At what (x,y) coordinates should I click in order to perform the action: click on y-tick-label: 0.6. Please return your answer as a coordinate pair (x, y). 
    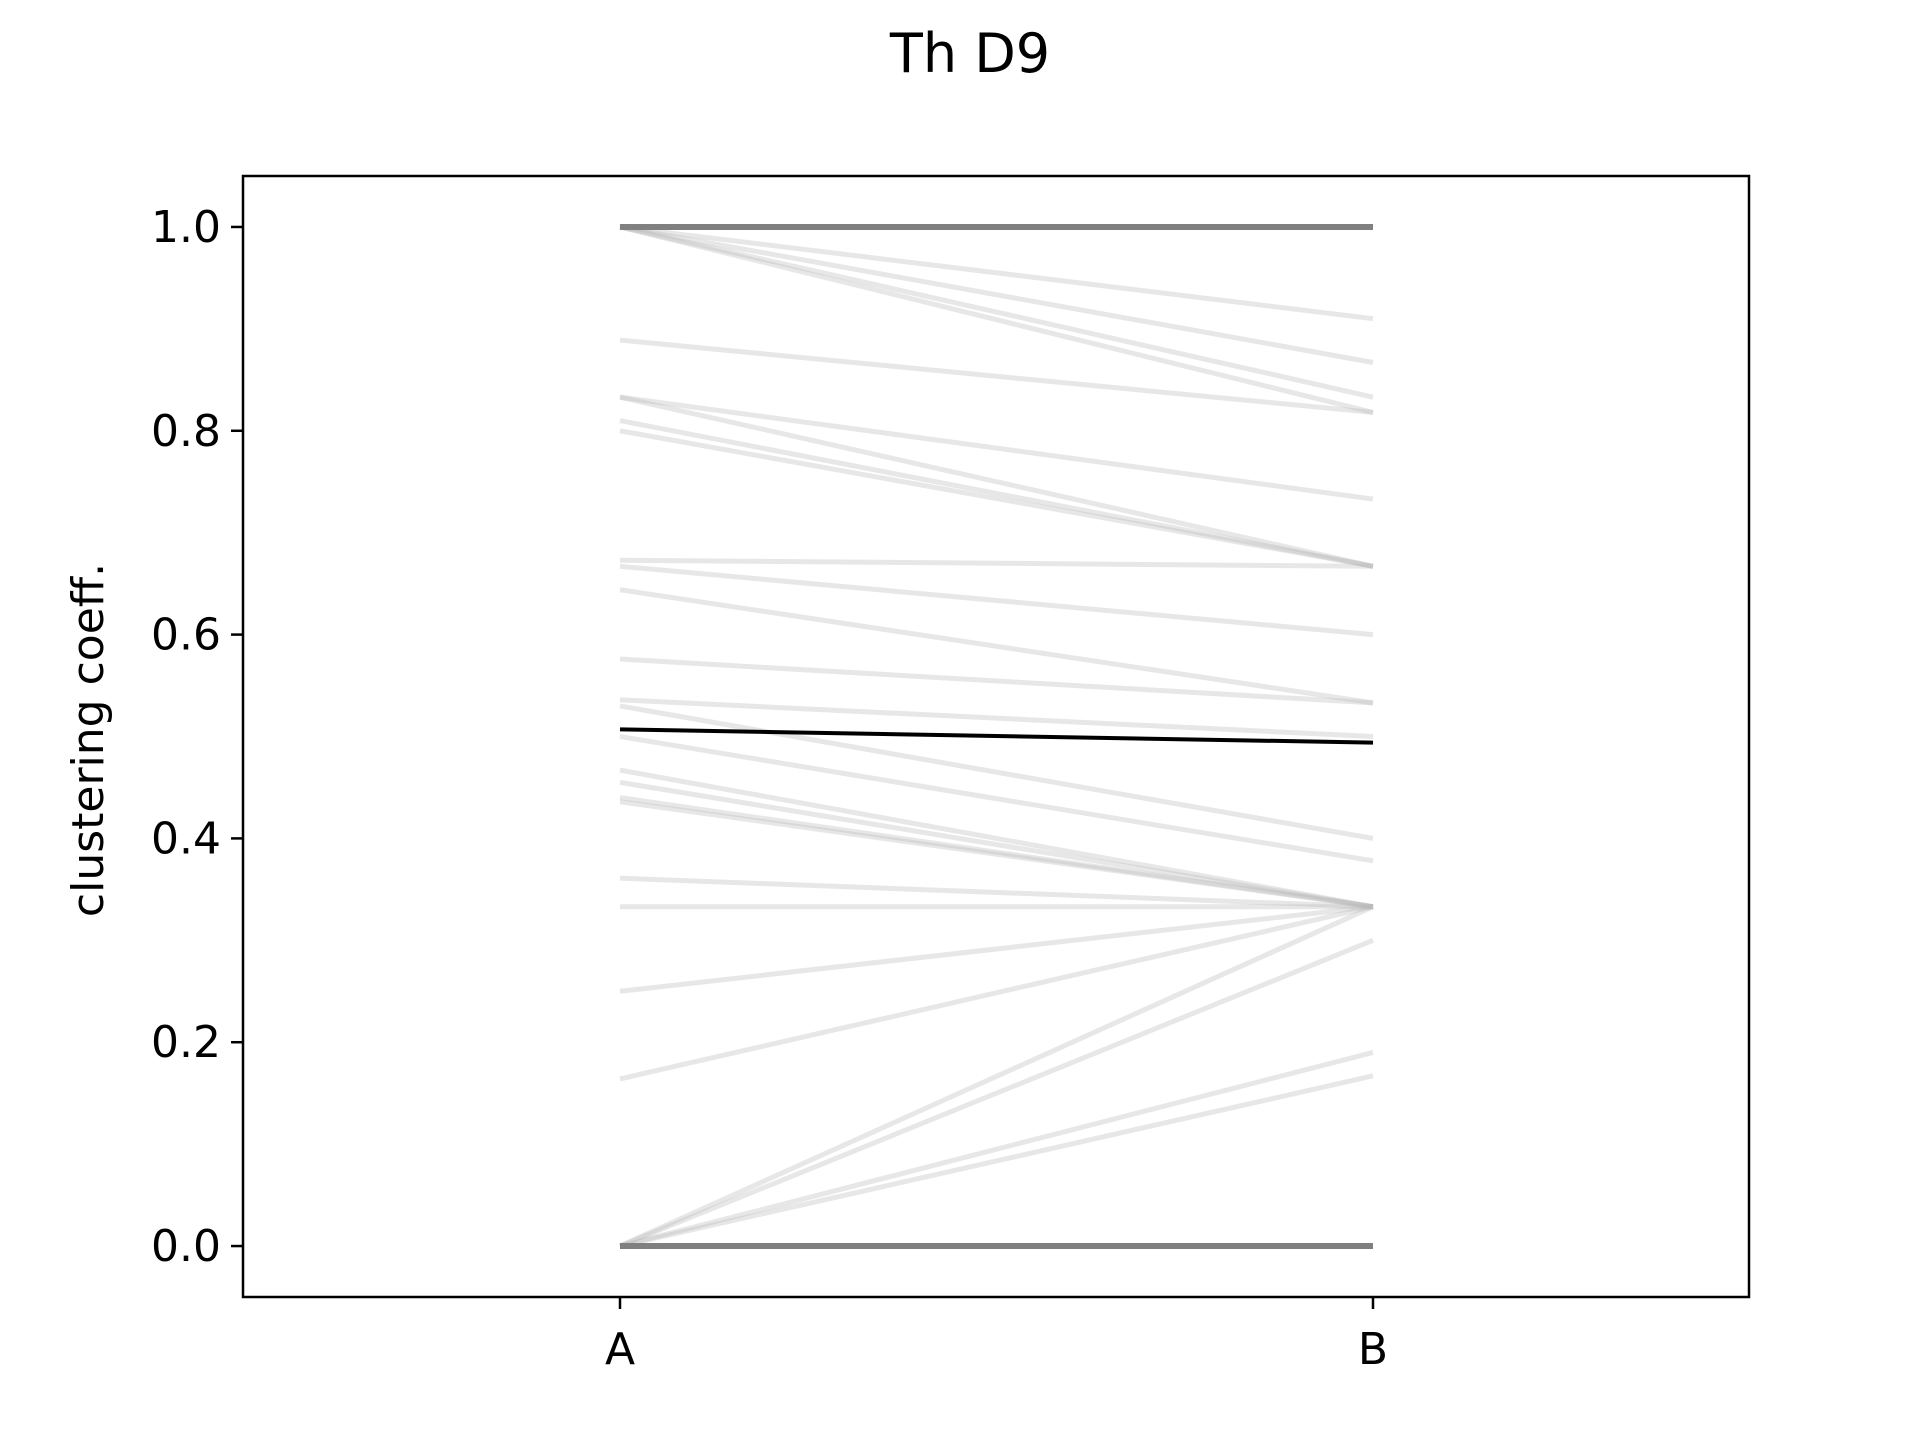
    Looking at the image, I should click on (186, 635).